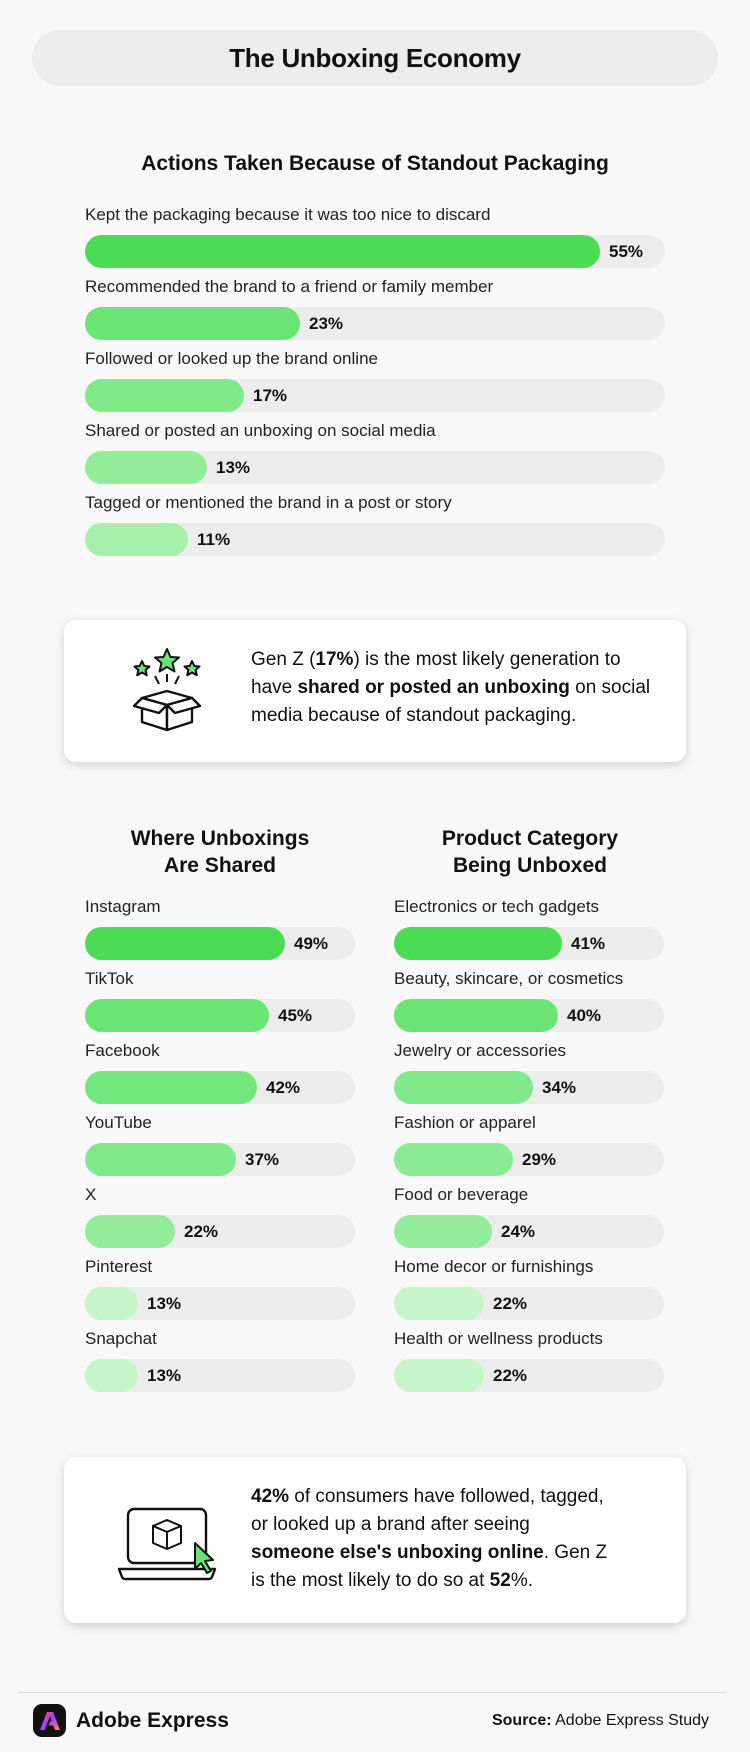 The width and height of the screenshot is (750, 1752). I want to click on bar-track: 42%, so click(220, 1087).